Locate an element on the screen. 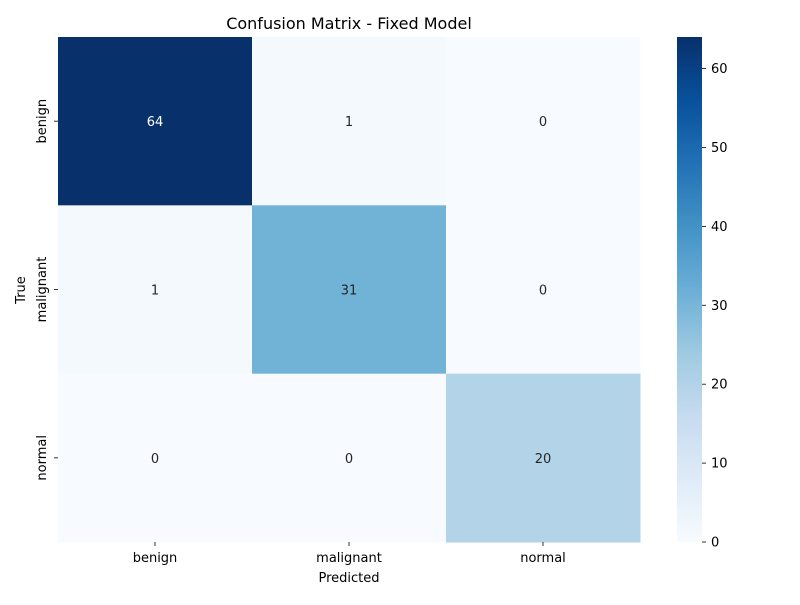 The height and width of the screenshot is (605, 800). colorbar-gradient is located at coordinates (689, 289).